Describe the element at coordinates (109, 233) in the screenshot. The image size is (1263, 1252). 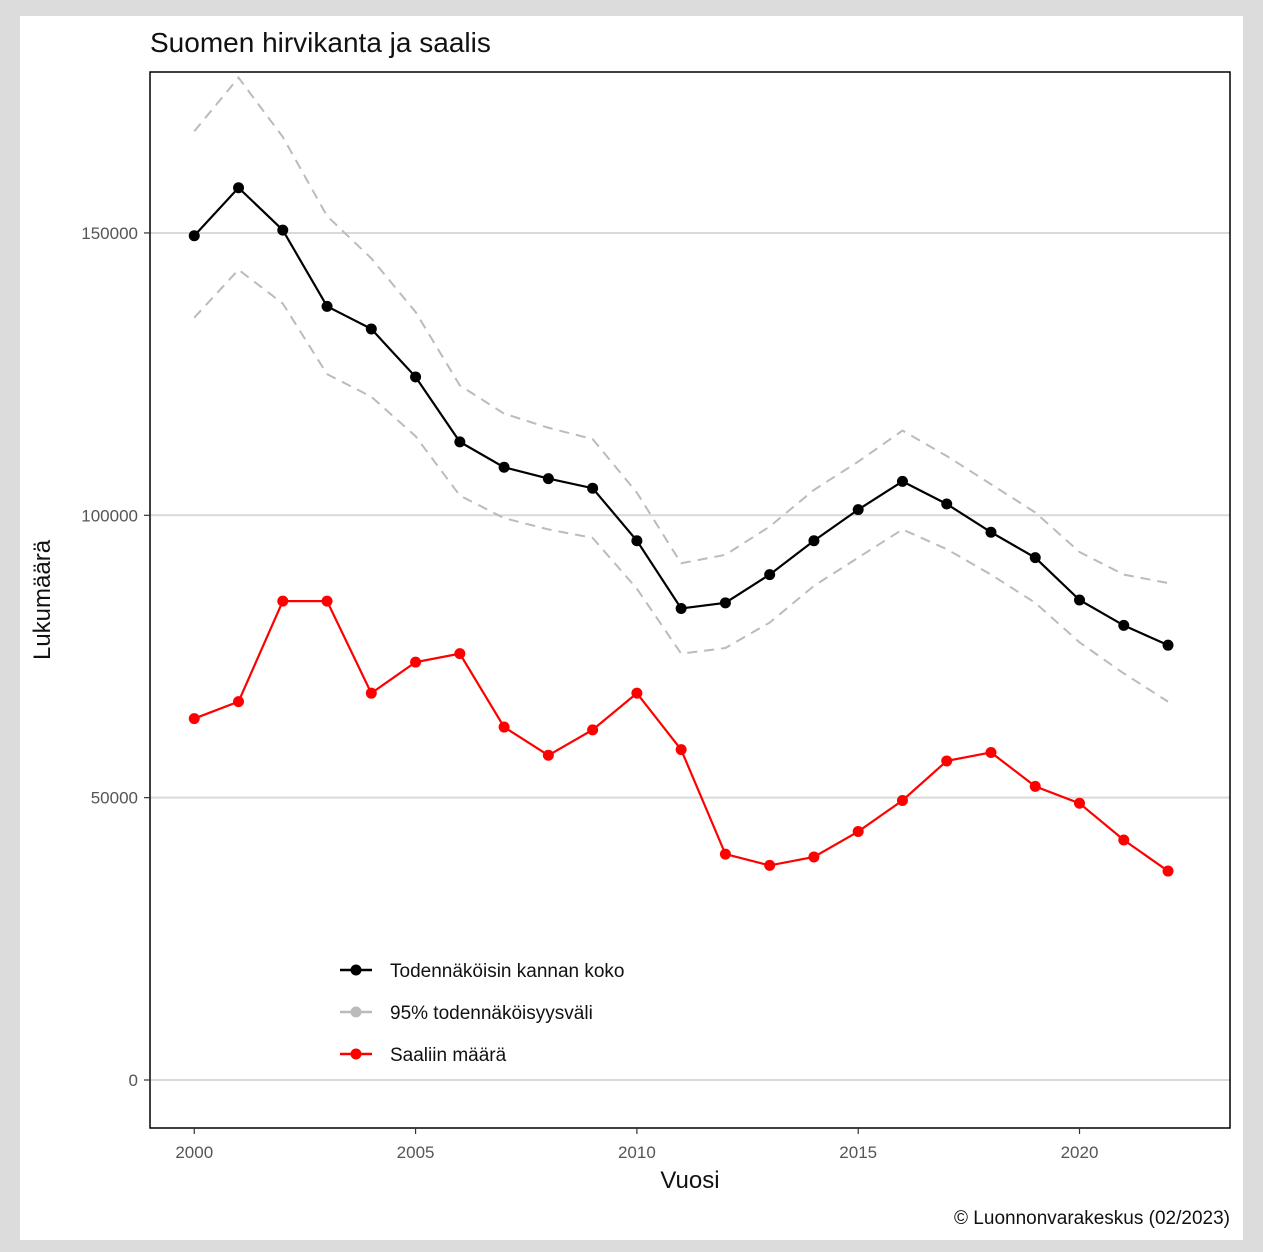
I see `y-tick-label: 150000` at that location.